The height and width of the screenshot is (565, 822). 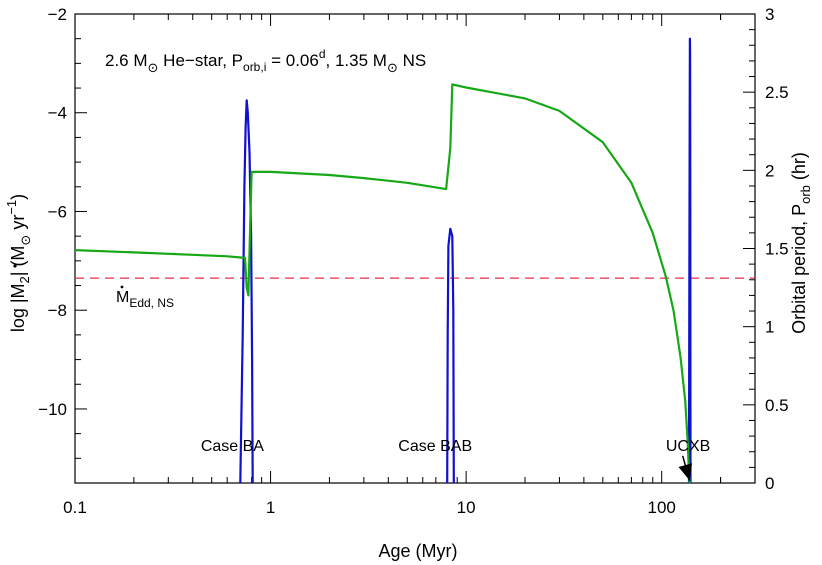 What do you see at coordinates (455, 459) in the screenshot?
I see `annotations: Case BA Case BAB UCXB` at bounding box center [455, 459].